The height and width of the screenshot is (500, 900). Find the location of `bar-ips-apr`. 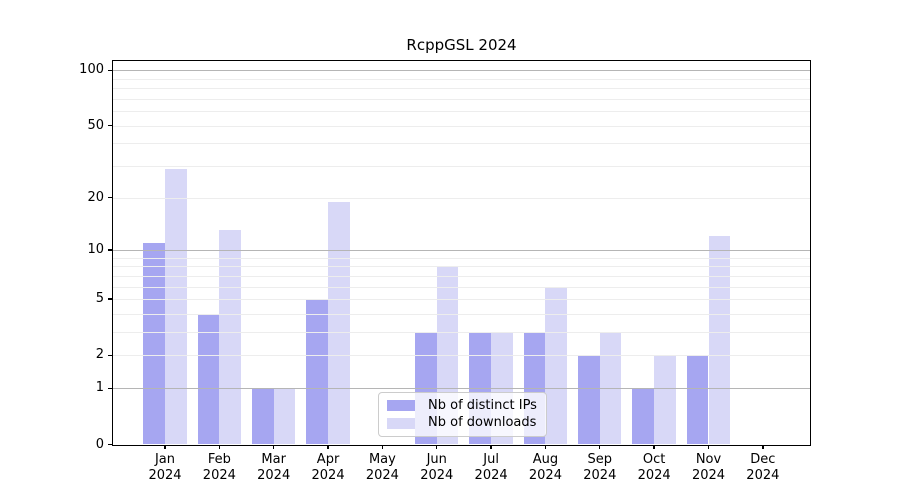

bar-ips-apr is located at coordinates (317, 372).